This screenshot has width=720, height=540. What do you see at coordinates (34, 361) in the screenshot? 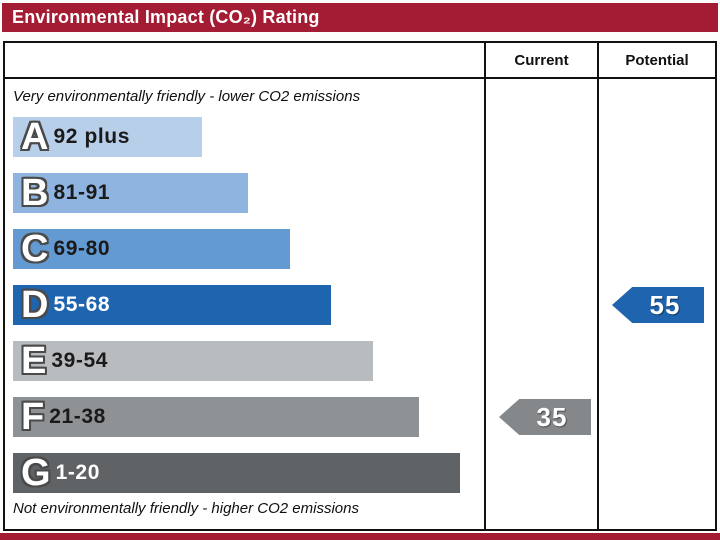
I see `band-letter: E` at bounding box center [34, 361].